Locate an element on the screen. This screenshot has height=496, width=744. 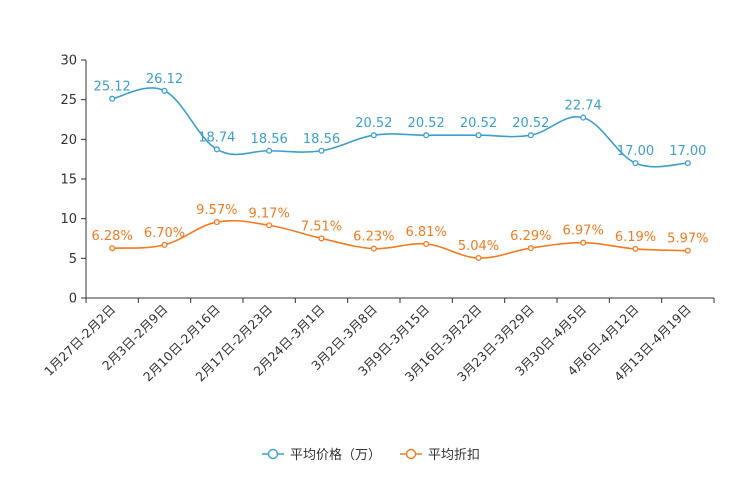
data-label: 6.23% is located at coordinates (373, 237).